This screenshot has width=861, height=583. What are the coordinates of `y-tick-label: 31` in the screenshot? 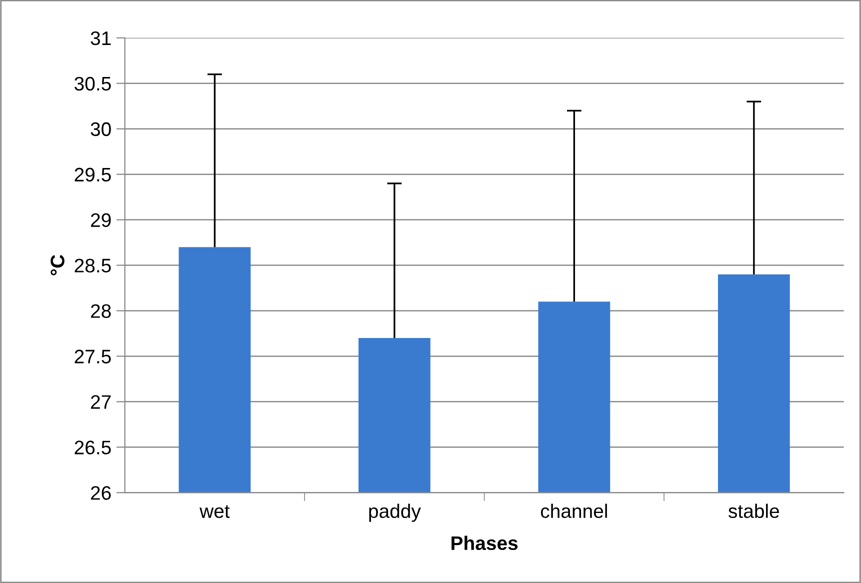 It's located at (100, 38).